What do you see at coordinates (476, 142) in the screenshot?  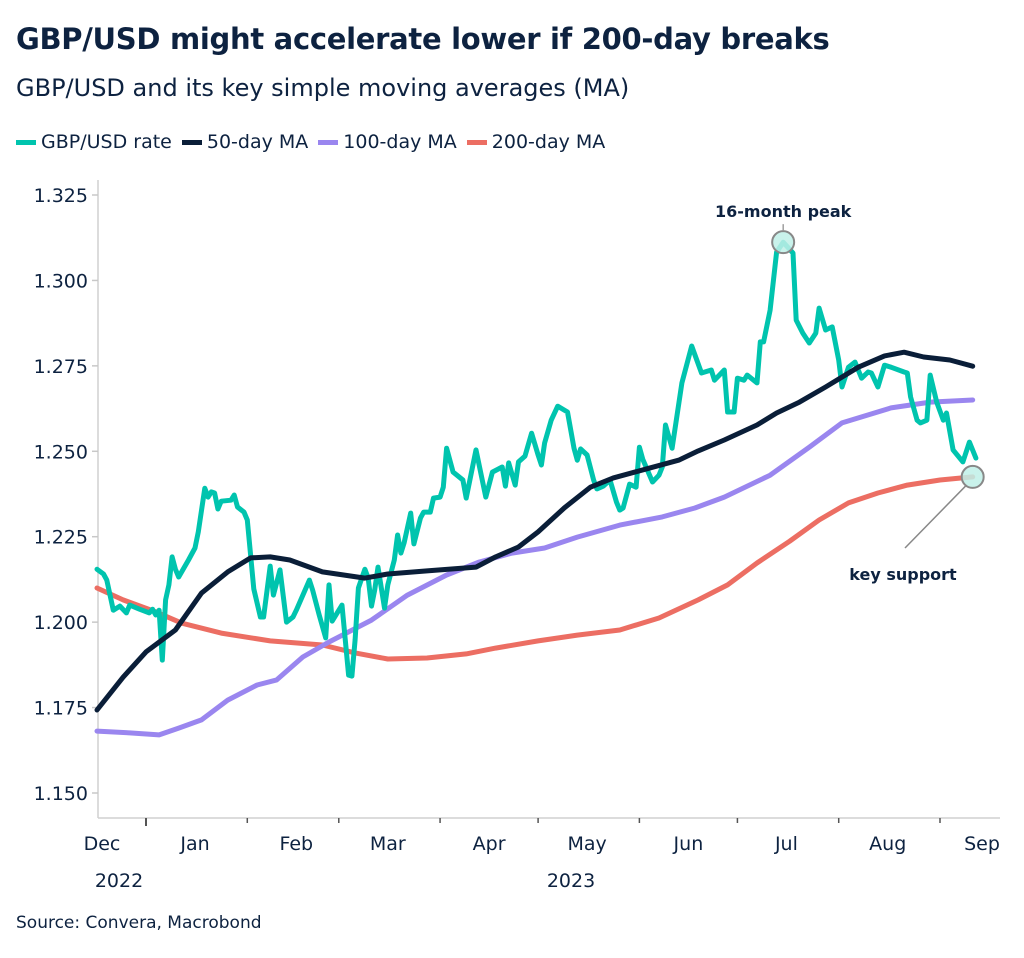 I see `legend-swatch-200-day` at bounding box center [476, 142].